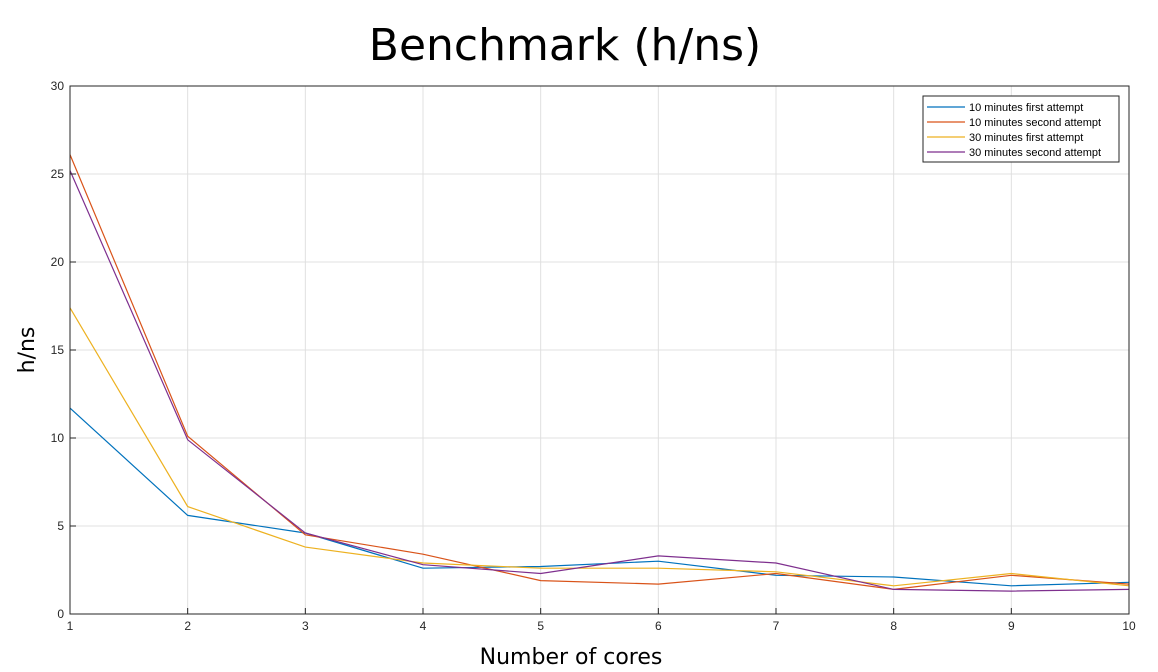 The width and height of the screenshot is (1158, 672). Describe the element at coordinates (58, 262) in the screenshot. I see `y-tick-label: 20` at that location.